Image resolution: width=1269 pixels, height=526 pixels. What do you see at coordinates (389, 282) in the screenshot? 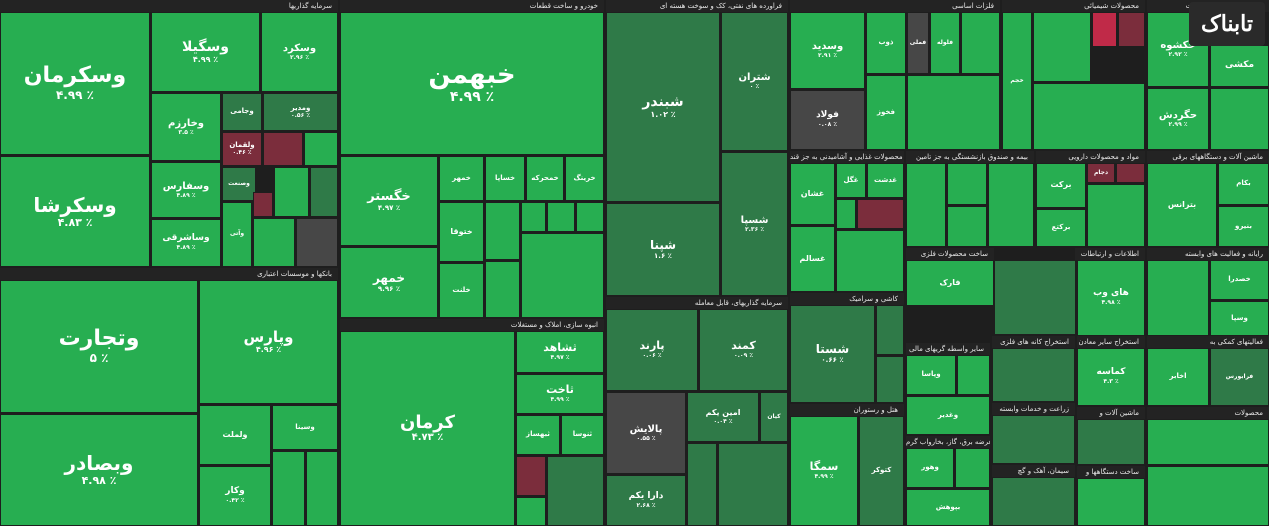
I see `stock-tile: خمهر ۹.۹۶ ٪` at bounding box center [389, 282].